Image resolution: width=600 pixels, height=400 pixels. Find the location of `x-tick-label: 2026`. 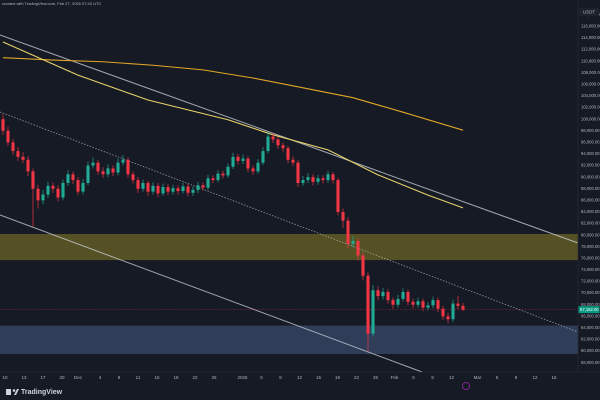

x-tick-label: 2026 is located at coordinates (242, 377).